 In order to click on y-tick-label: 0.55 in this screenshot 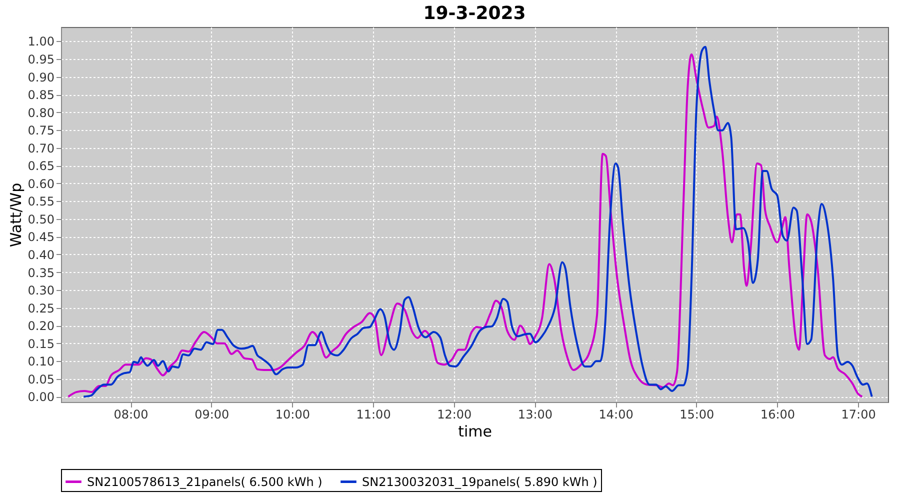, I will do `click(41, 201)`.